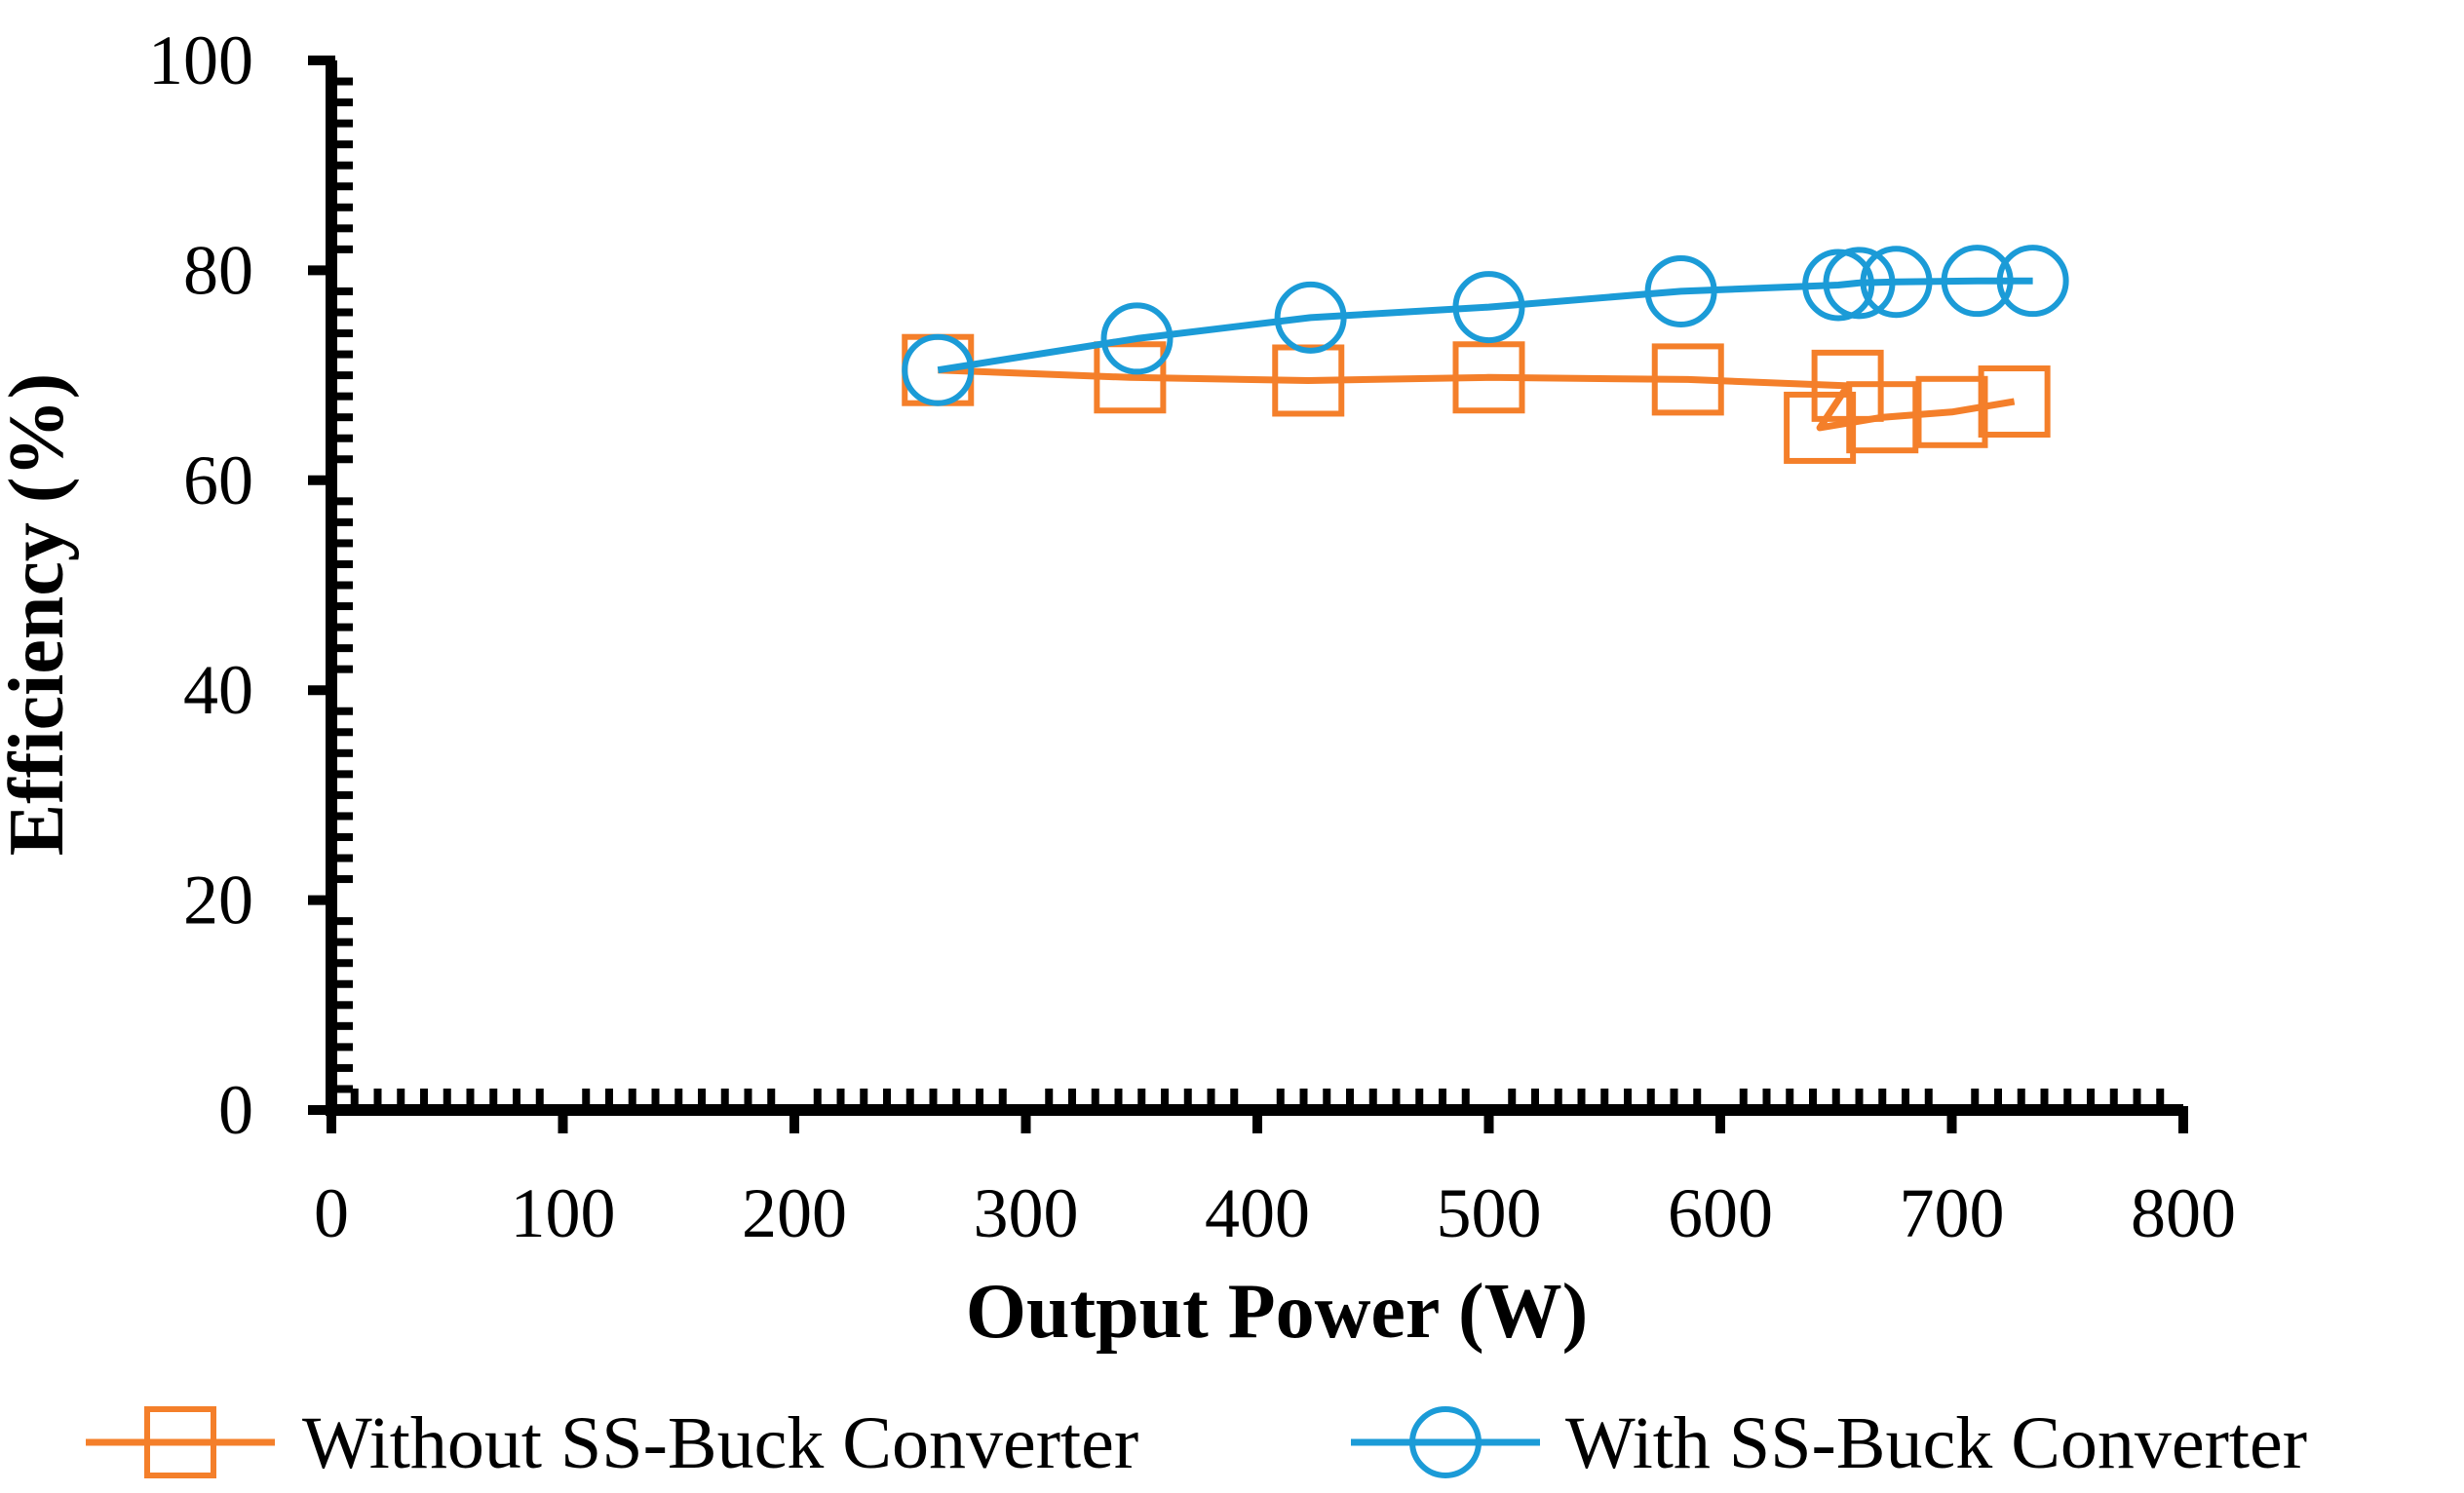  I want to click on series-line, so click(1485, 325).